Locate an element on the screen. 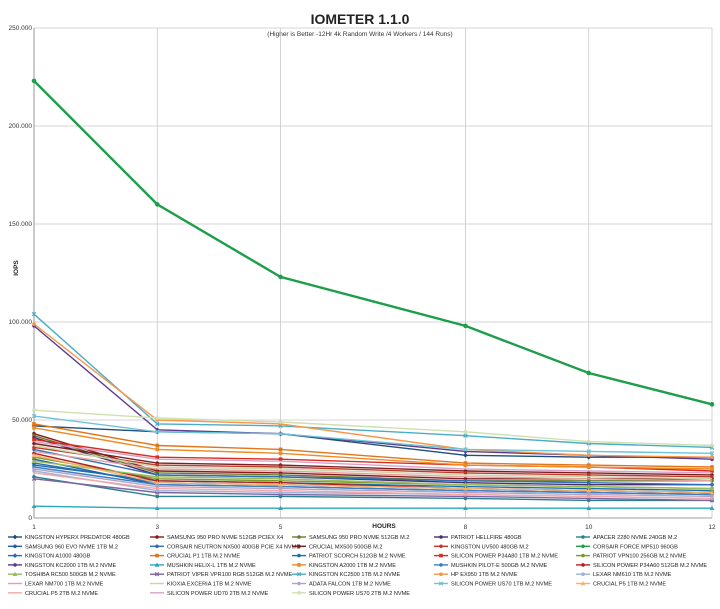  y-axis-label: IOPS is located at coordinates (16, 268).